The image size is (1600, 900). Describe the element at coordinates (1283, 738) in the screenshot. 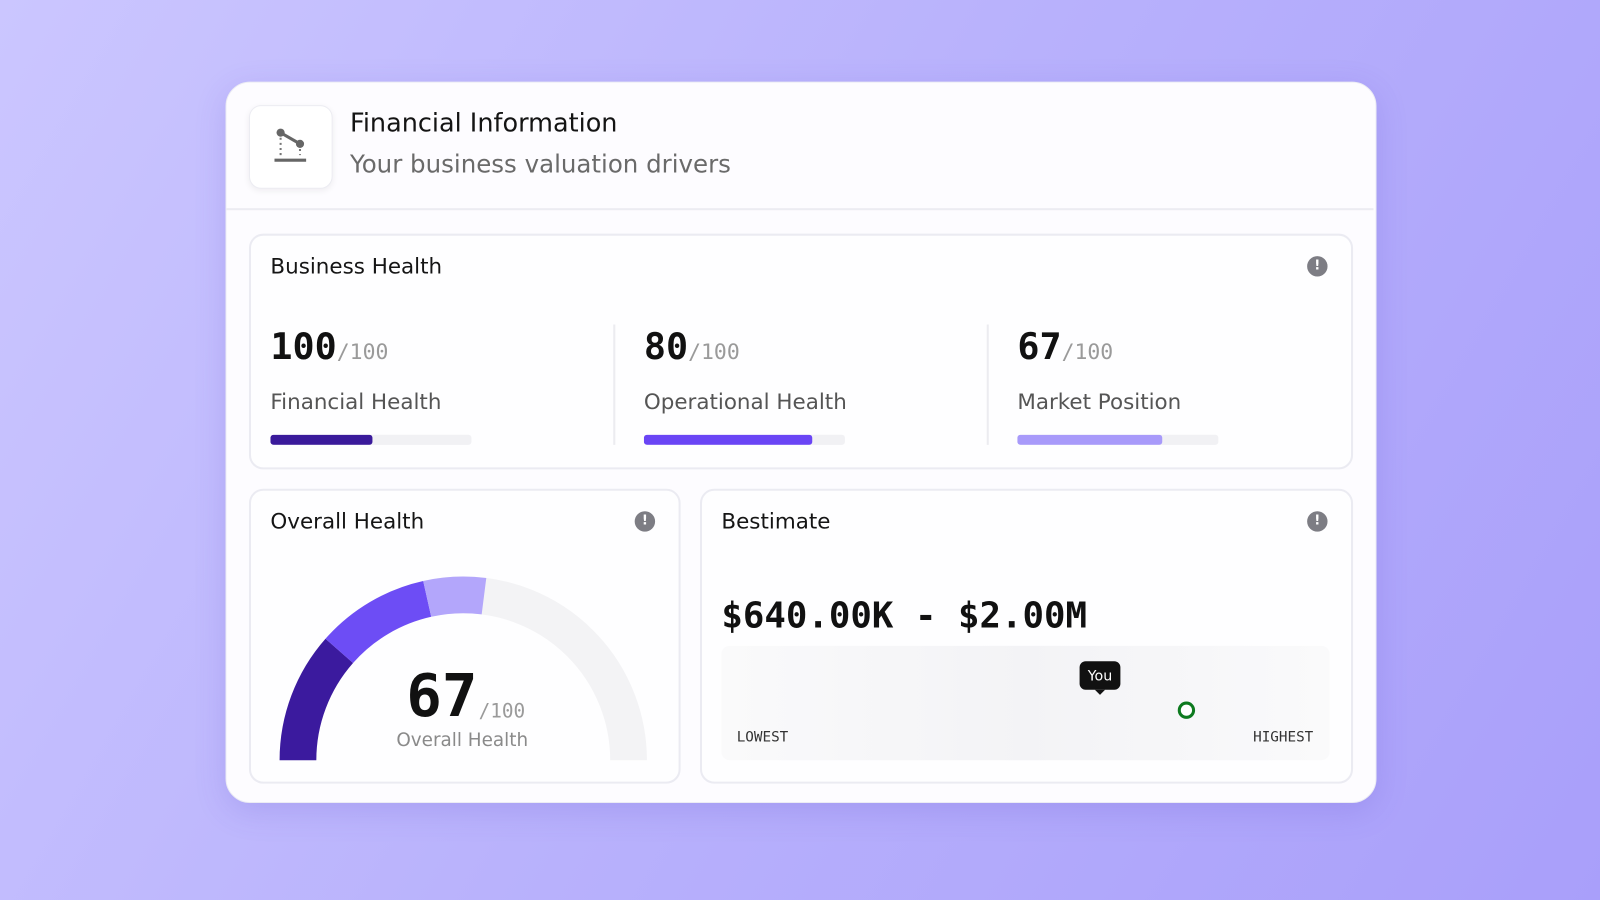

I see `high-label: HIGHEST` at that location.